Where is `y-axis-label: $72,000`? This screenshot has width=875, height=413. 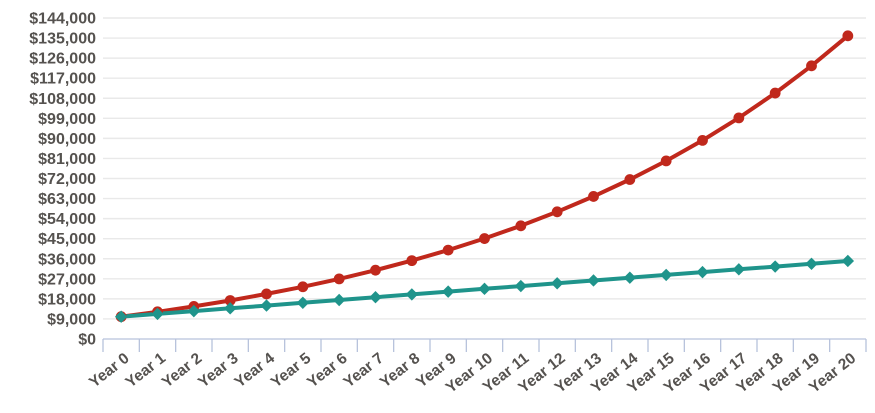 y-axis-label: $72,000 is located at coordinates (67, 179).